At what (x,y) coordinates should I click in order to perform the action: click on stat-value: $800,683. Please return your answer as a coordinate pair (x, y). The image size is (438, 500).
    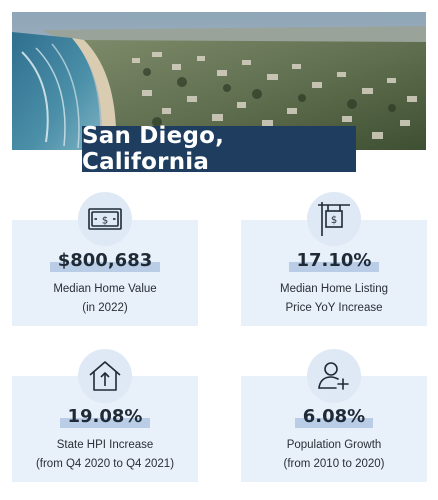
    Looking at the image, I should click on (105, 261).